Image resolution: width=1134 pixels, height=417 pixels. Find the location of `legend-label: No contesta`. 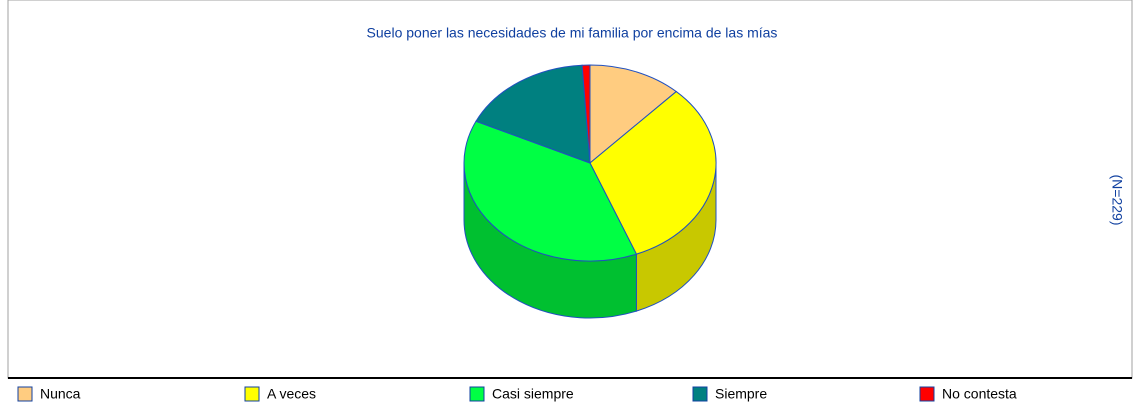

legend-label: No contesta is located at coordinates (979, 394).